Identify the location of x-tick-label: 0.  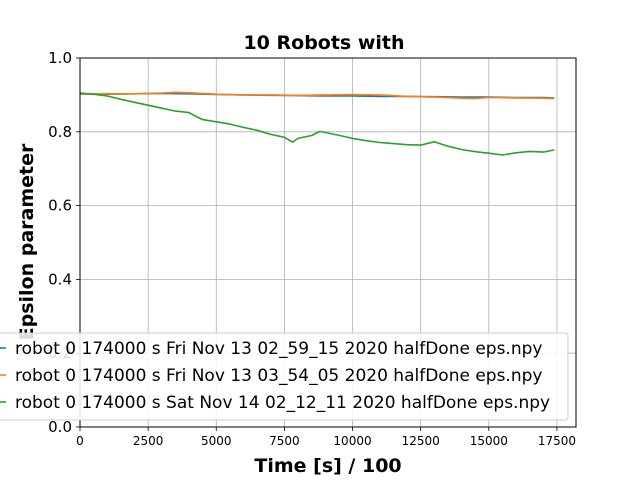
(80, 441).